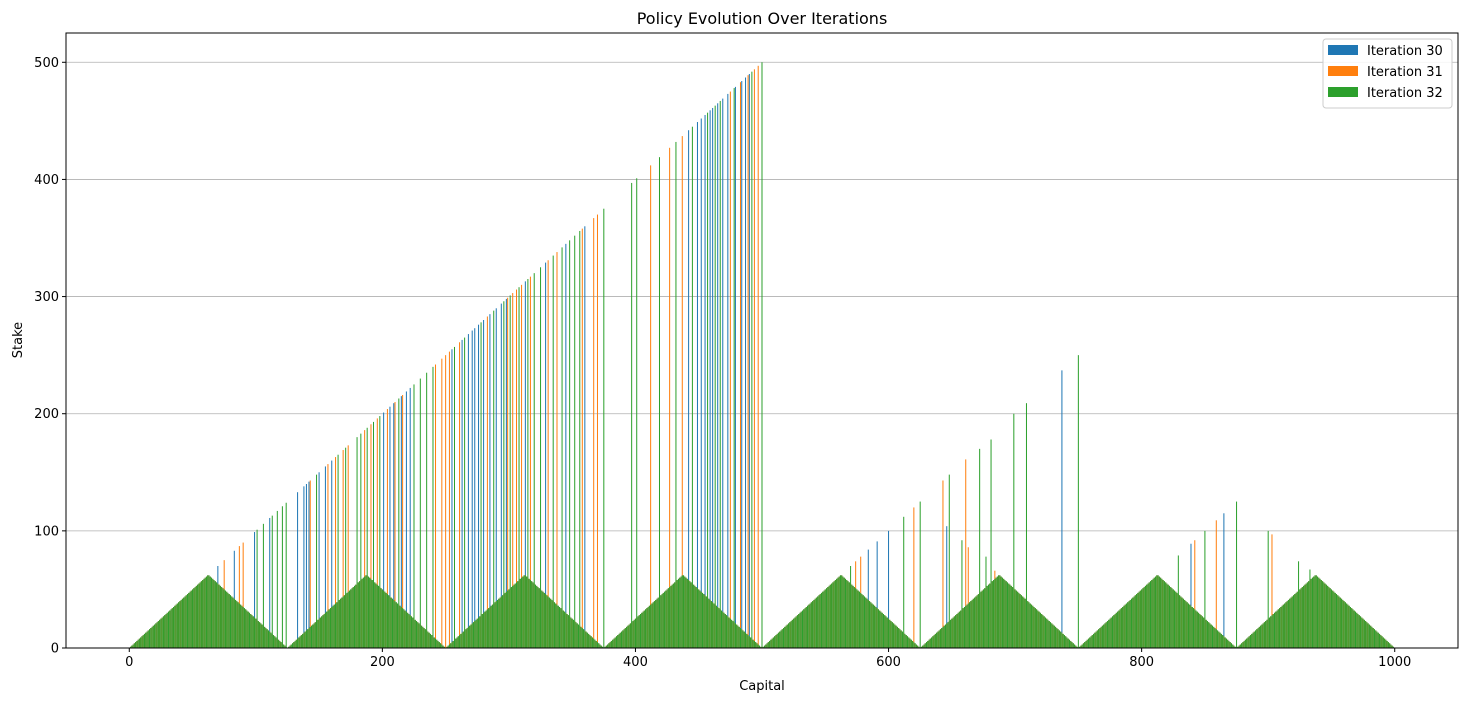  I want to click on x-axis-ticks: 0 200 400 600 800 1000, so click(768, 659).